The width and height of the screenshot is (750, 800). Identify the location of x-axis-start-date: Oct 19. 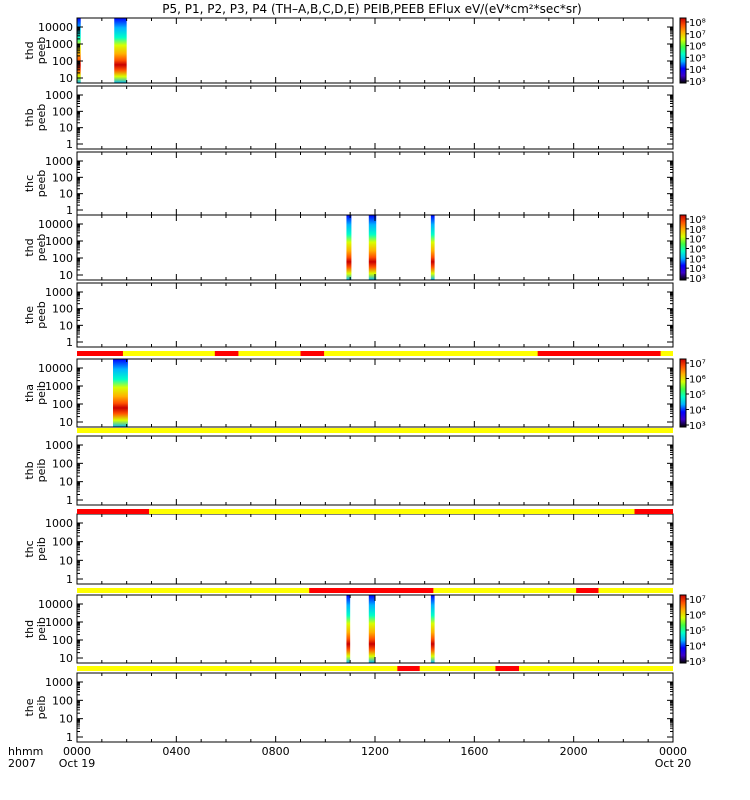
(77, 763).